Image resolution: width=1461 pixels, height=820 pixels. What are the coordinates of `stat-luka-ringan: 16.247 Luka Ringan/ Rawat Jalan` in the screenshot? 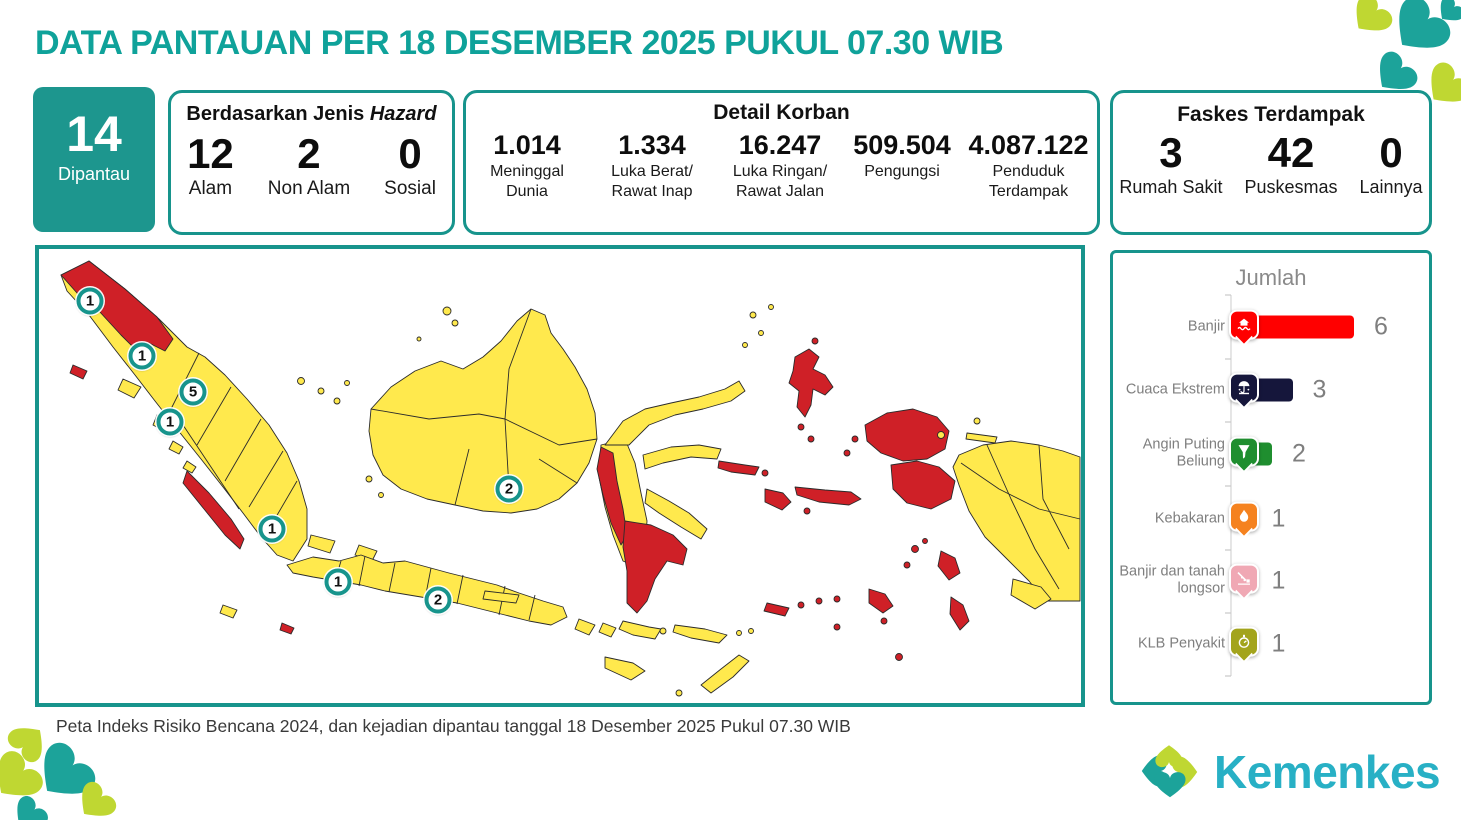 It's located at (780, 166).